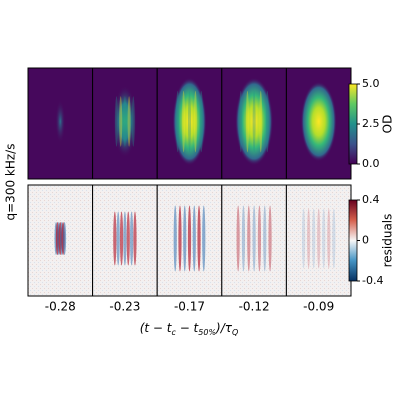  I want to click on column-label: -0.23, so click(124, 307).